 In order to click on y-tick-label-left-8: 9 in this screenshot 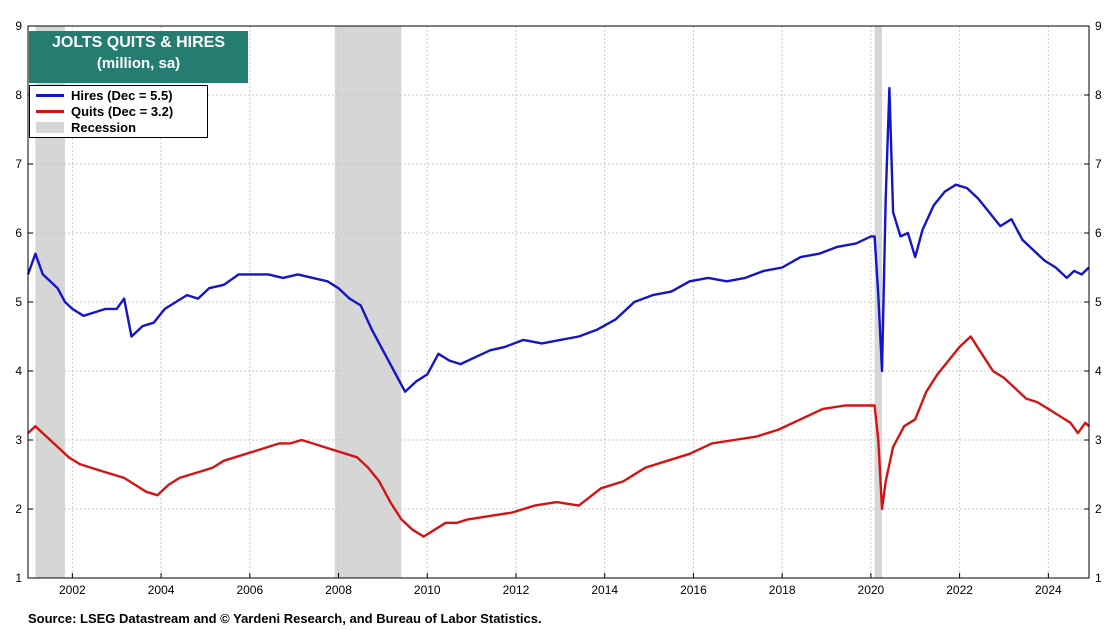, I will do `click(18, 26)`.